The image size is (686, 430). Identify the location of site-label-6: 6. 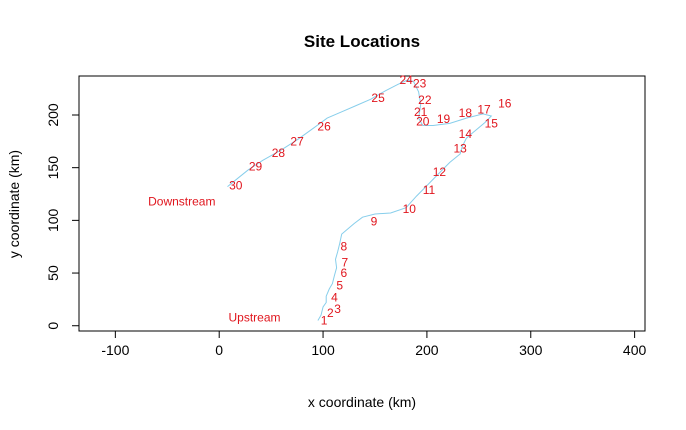
(343, 273).